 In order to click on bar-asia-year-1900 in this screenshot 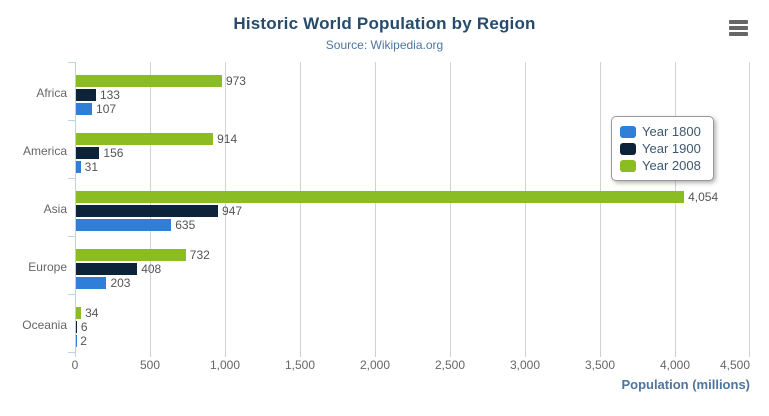, I will do `click(147, 211)`.